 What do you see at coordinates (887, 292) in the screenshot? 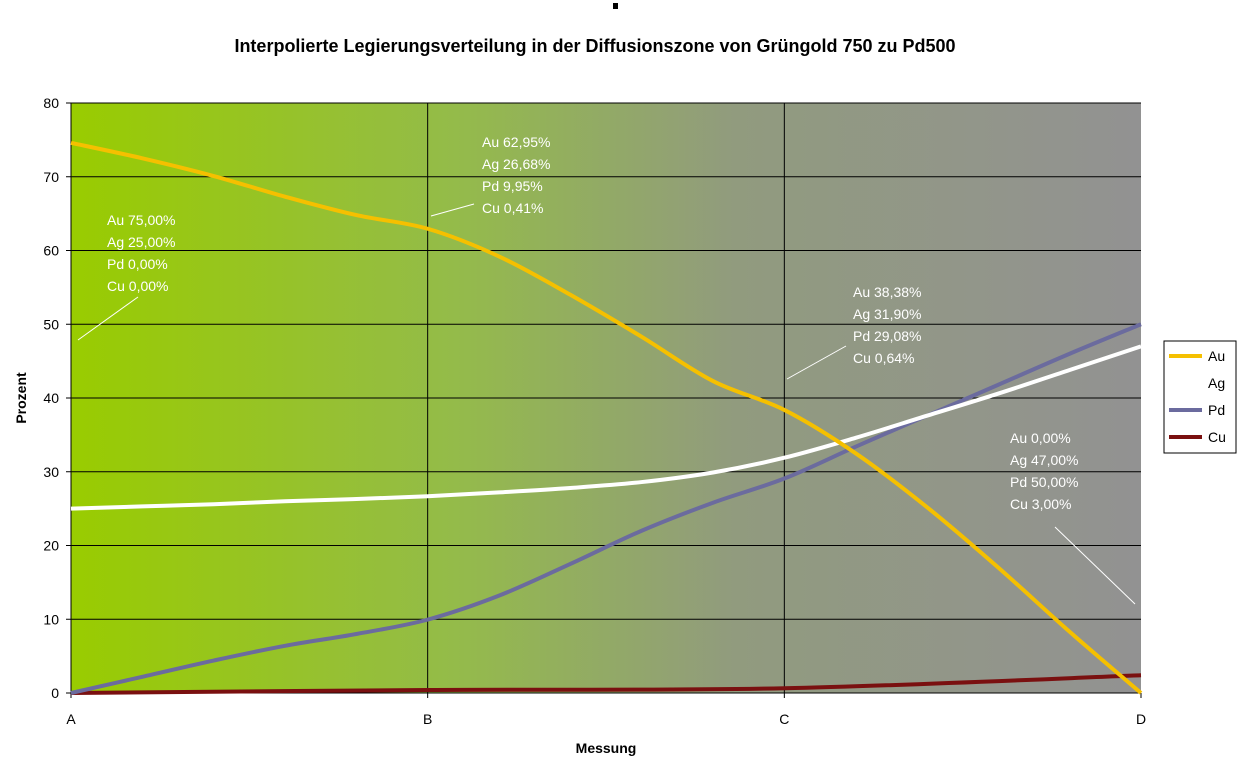
I see `annotation-line: Au 38,38%` at bounding box center [887, 292].